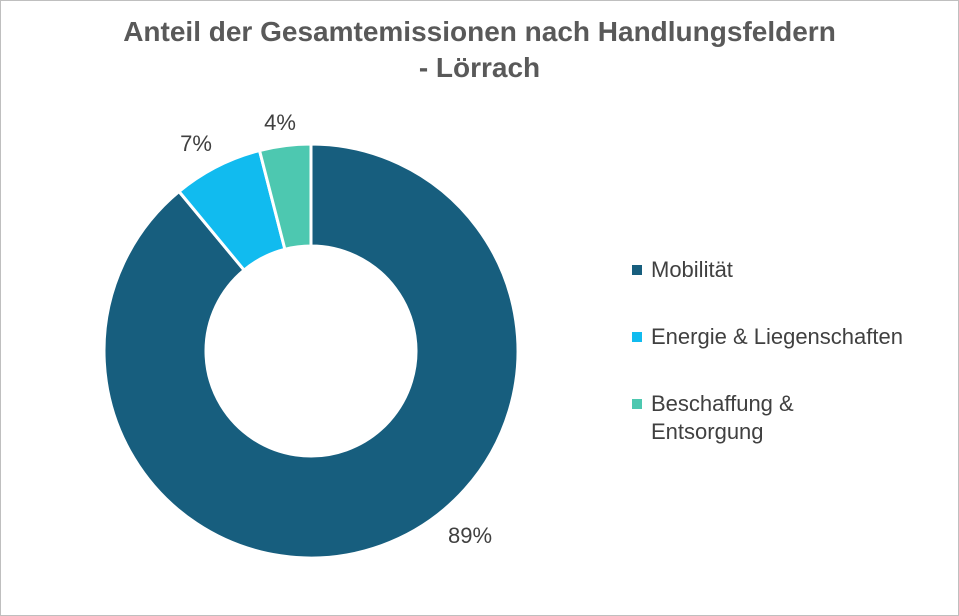  I want to click on data-label-energie-liegenschaften: 7%, so click(196, 143).